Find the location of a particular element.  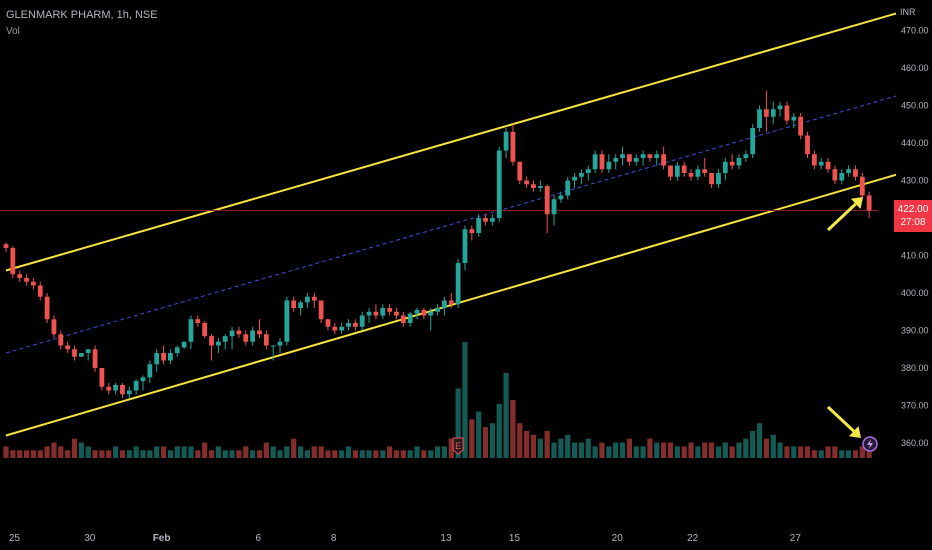

price-tick-label: 460.00 is located at coordinates (915, 68).